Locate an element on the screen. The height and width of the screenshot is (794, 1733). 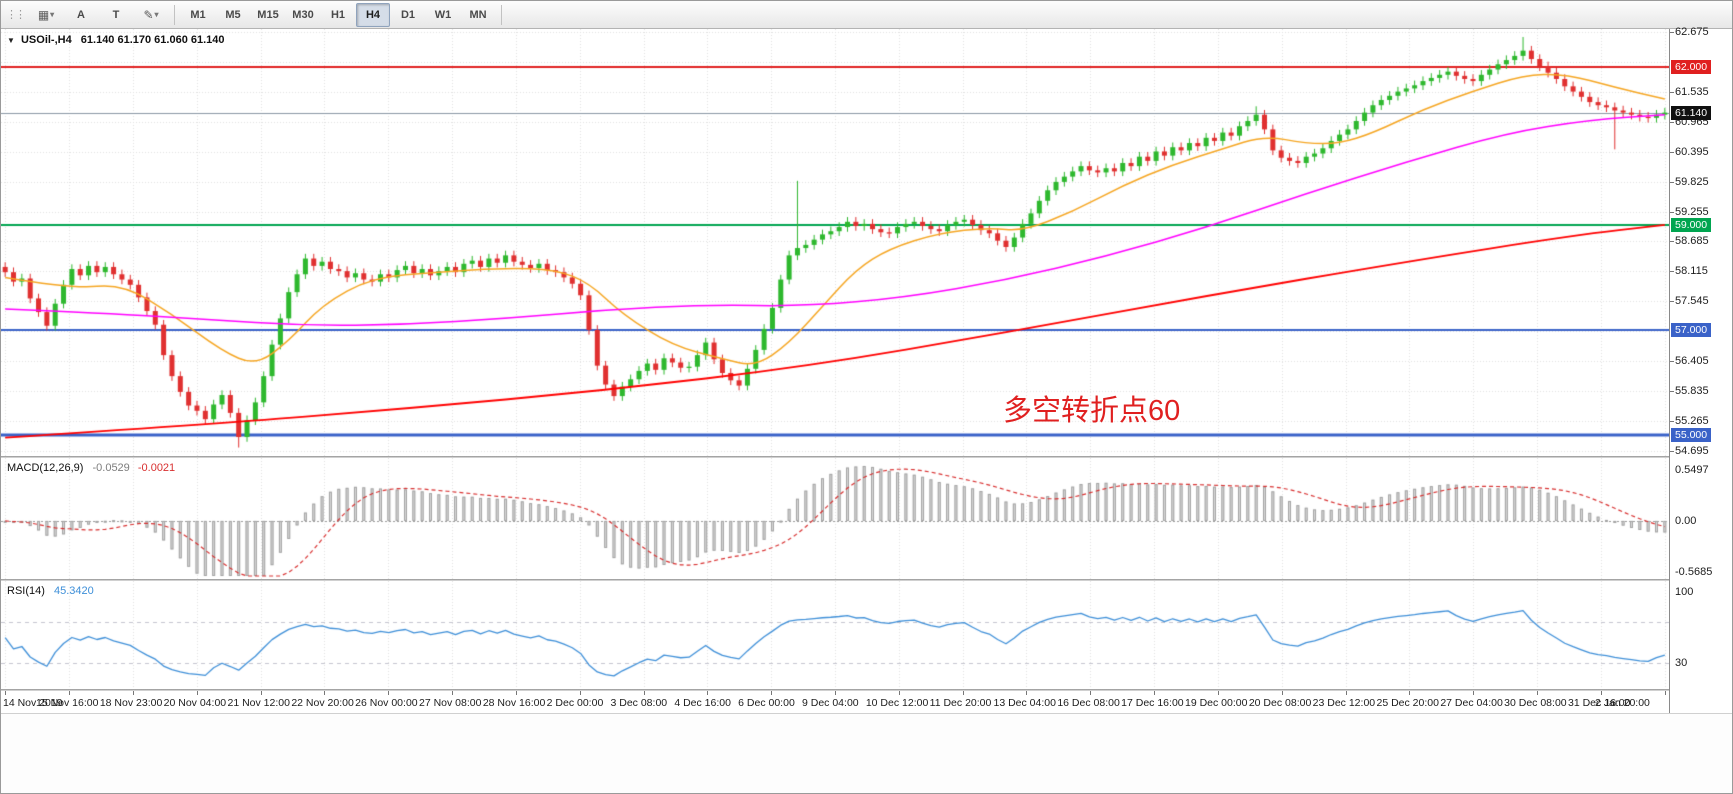
hline-price-marker: 59.000 is located at coordinates (1691, 224).